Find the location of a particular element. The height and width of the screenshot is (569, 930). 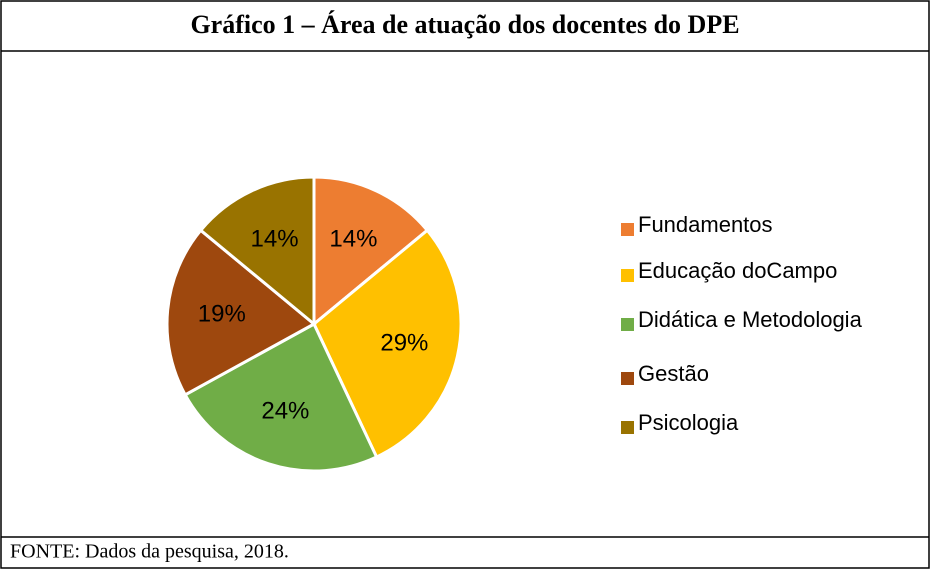

legend-label: Fundamentos is located at coordinates (705, 224).